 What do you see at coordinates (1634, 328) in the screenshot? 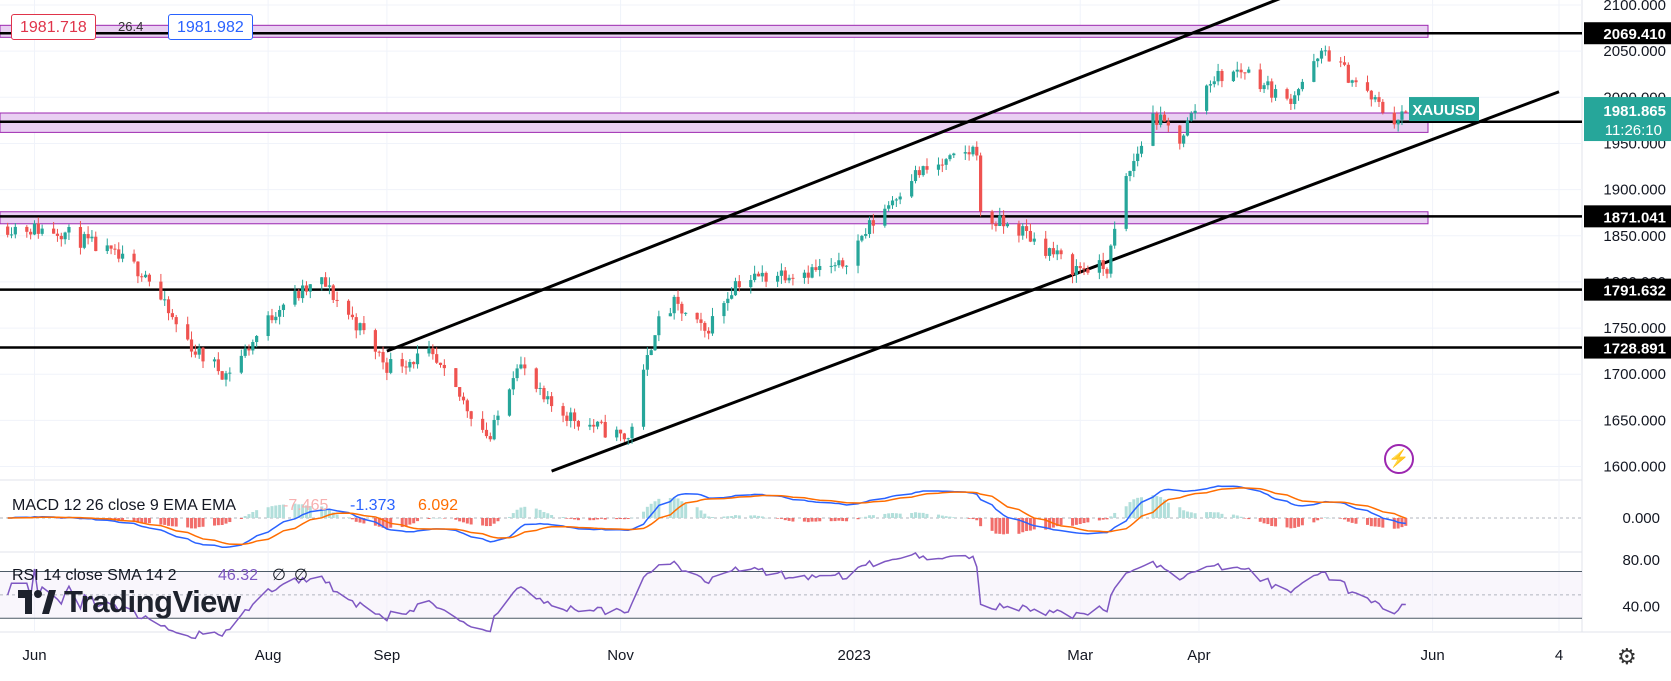
I see `price-tick-label: 1750.000` at bounding box center [1634, 328].